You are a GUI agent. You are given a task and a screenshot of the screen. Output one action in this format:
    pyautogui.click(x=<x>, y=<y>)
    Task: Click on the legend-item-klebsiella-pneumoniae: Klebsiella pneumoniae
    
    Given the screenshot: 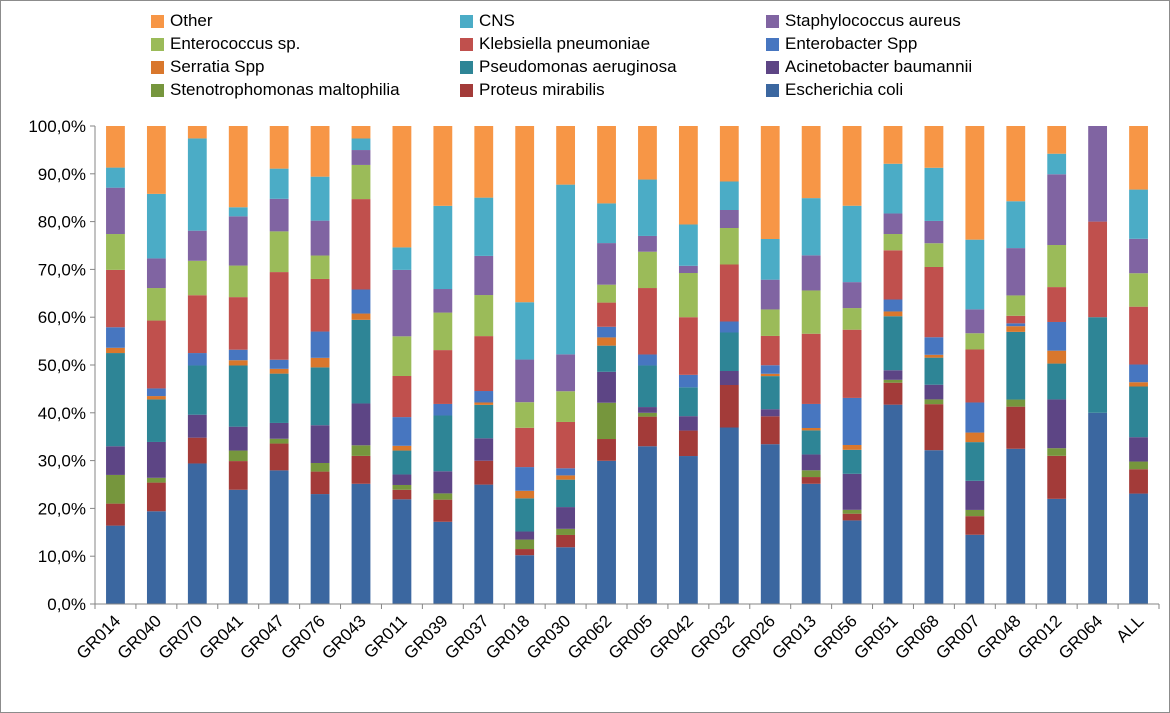 What is the action you would take?
    pyautogui.click(x=555, y=44)
    